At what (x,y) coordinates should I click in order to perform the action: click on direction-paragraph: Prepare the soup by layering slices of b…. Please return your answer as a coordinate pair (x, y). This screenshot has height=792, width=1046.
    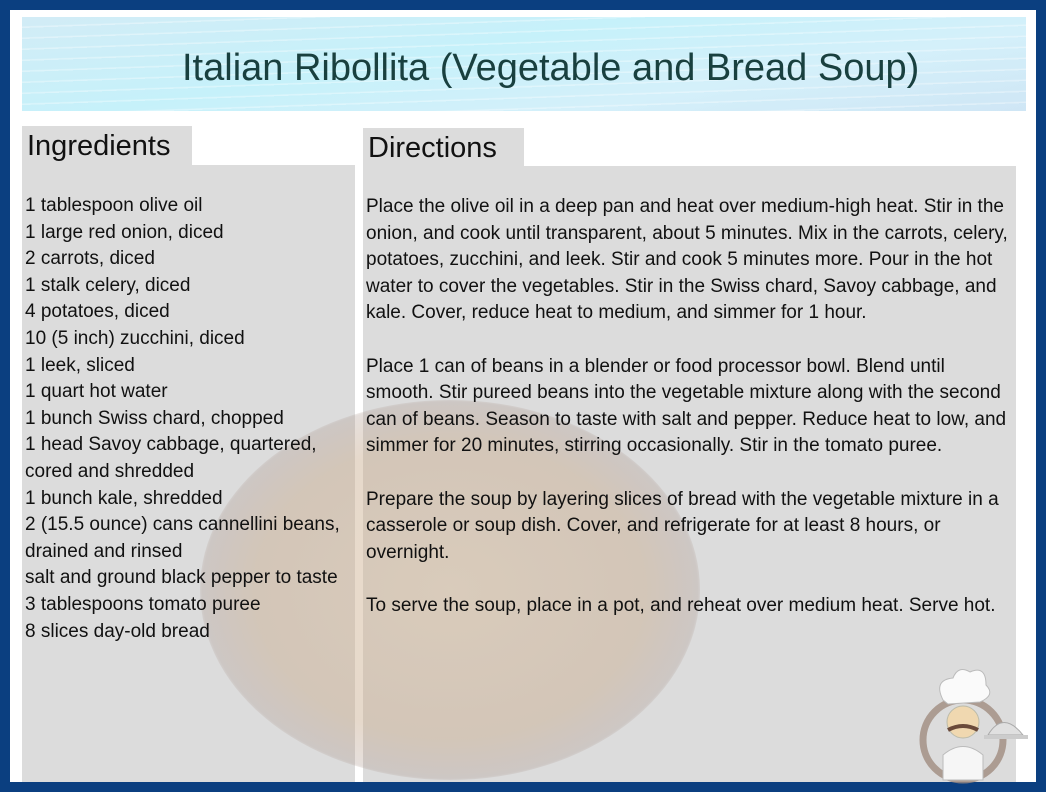
    Looking at the image, I should click on (682, 525).